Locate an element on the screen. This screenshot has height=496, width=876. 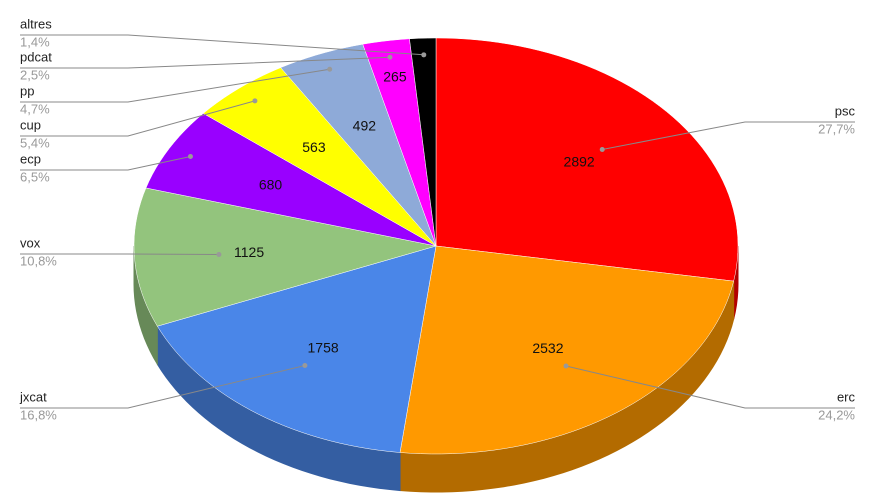
data-label: 1125 is located at coordinates (249, 252).